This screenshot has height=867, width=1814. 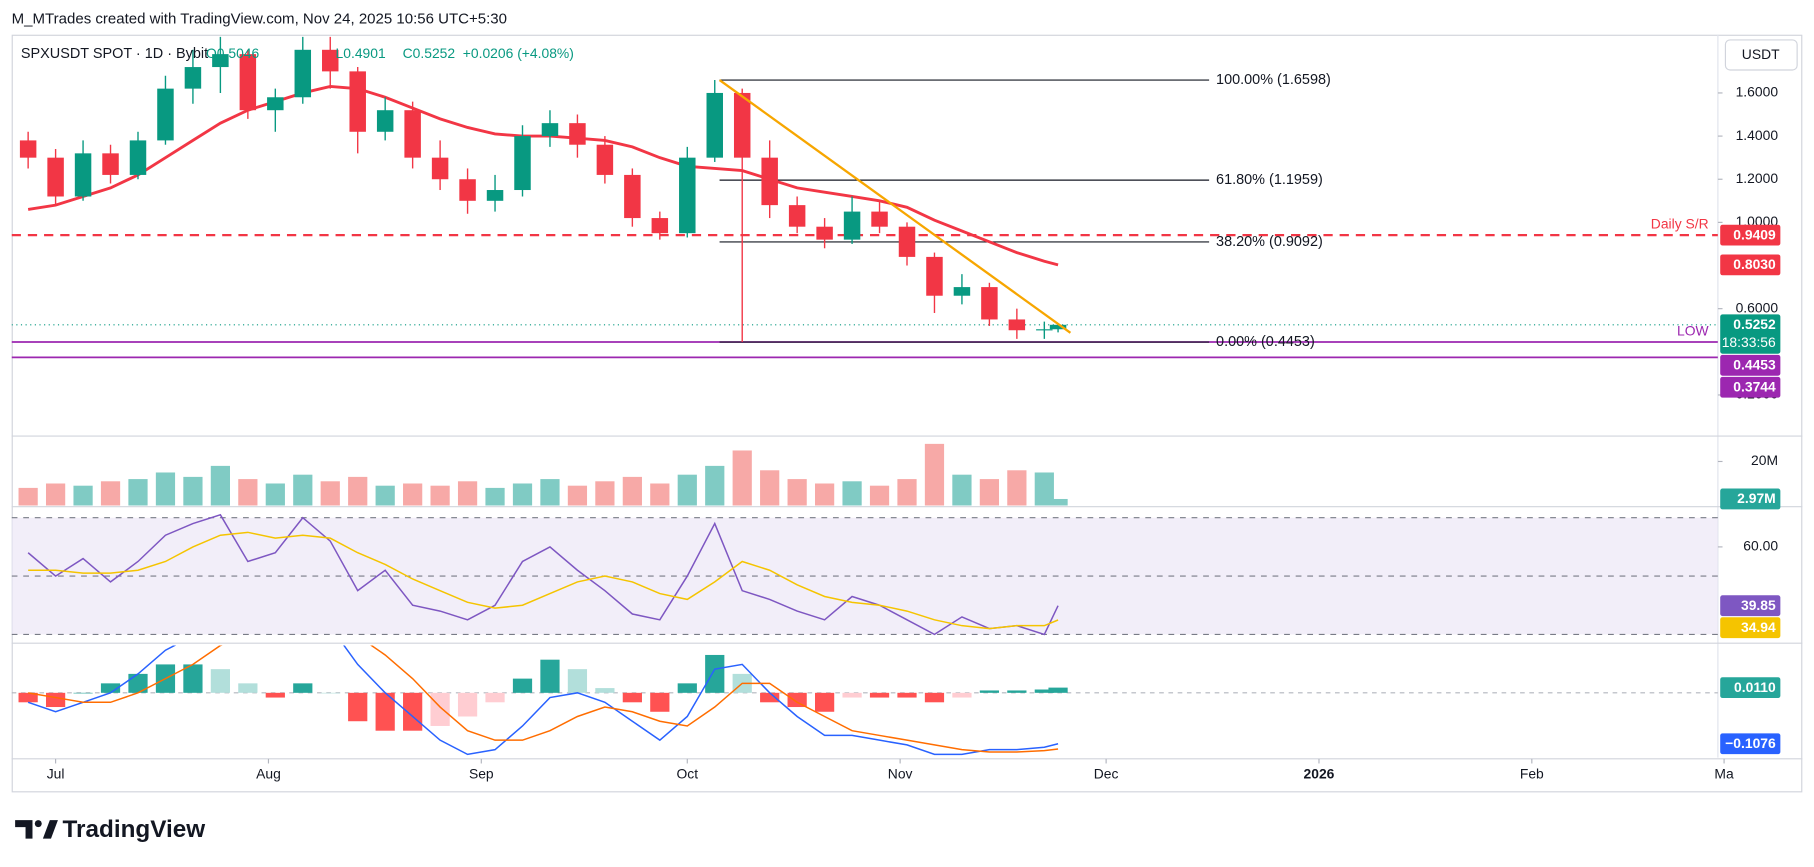 I want to click on countdown: 18:33:56, so click(x=1749, y=342).